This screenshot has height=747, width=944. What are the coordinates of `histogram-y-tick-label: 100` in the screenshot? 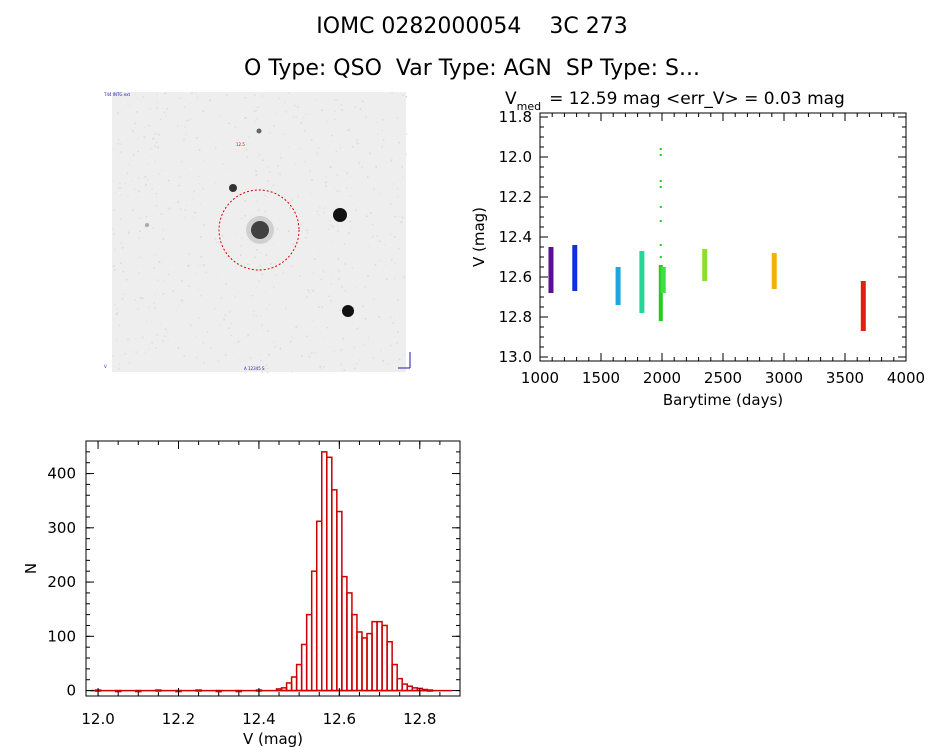 It's located at (61, 636).